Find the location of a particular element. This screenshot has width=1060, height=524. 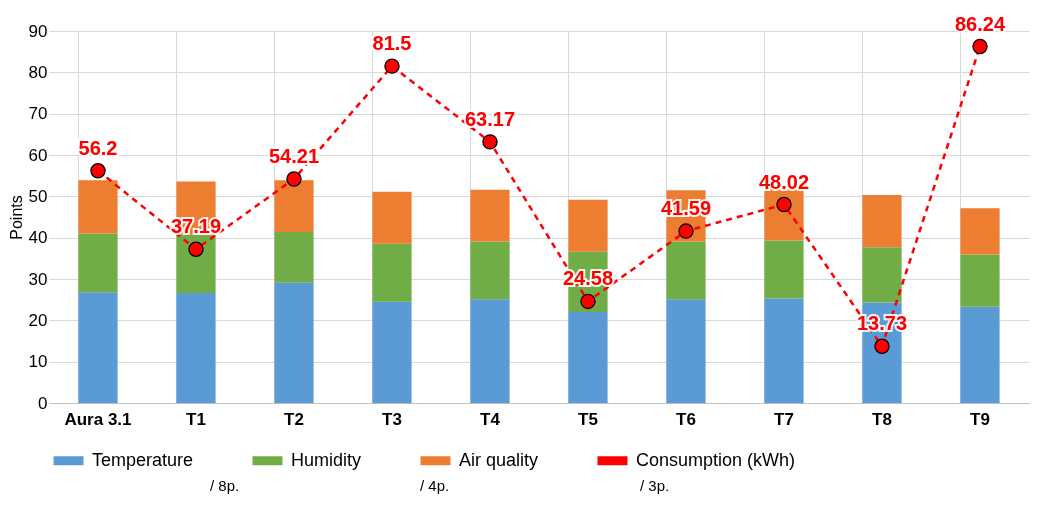

y-tick-label: 90 is located at coordinates (38, 31).